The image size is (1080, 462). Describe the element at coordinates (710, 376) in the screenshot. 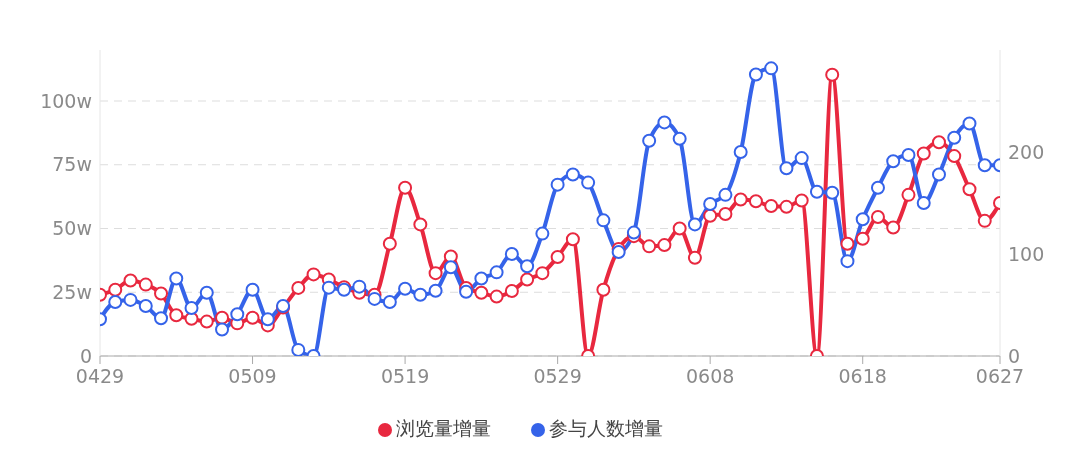

I see `x-tick-label: 0608` at that location.